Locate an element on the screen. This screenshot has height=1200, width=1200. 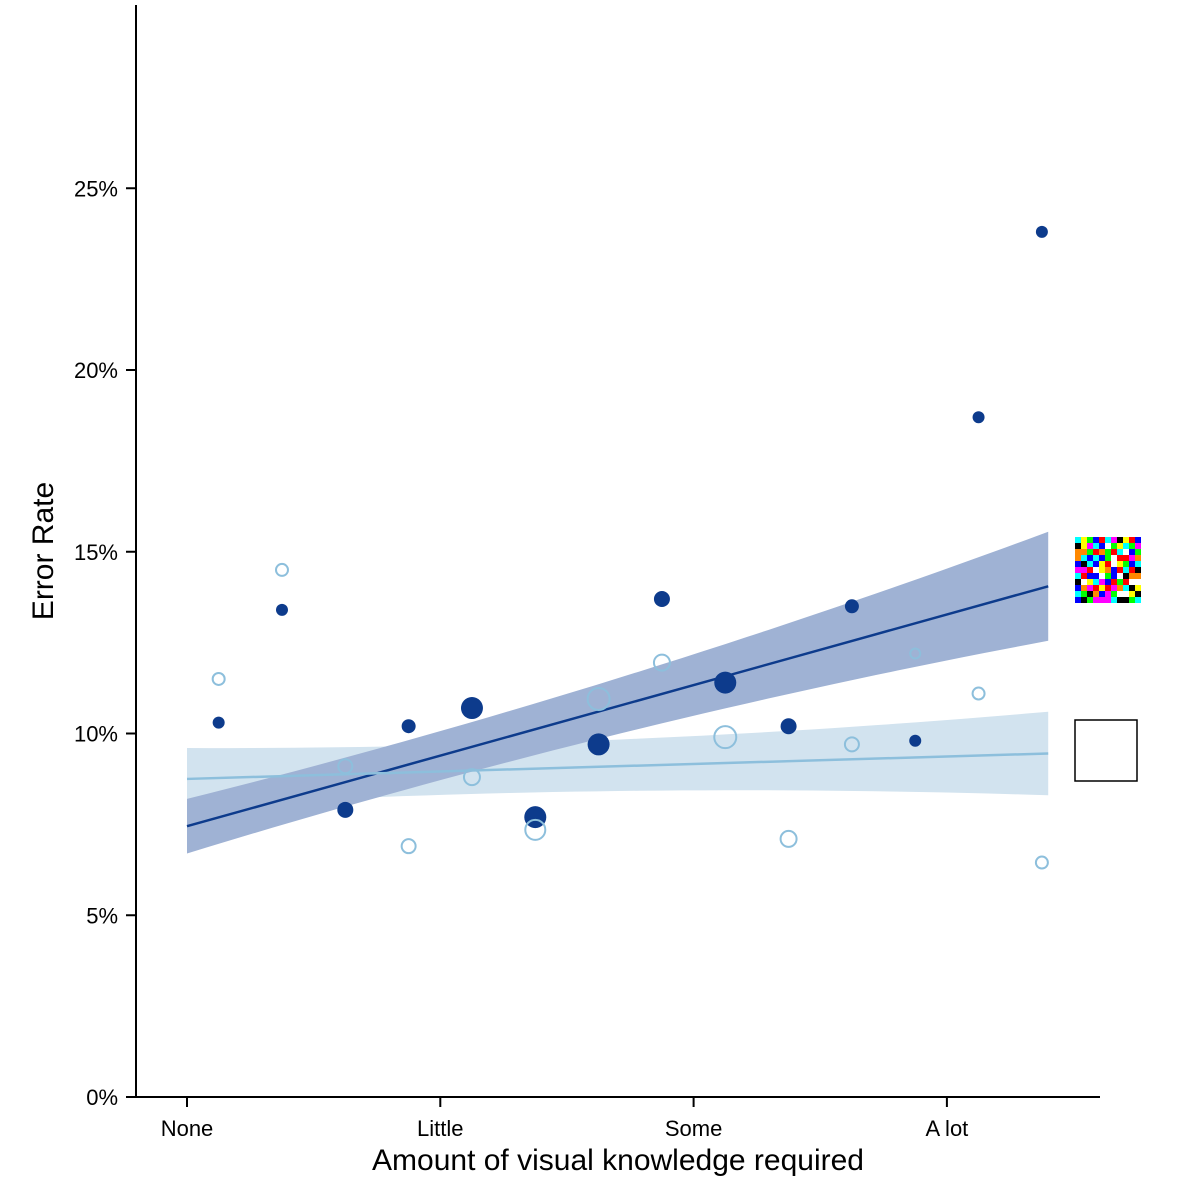
legend-key-noise-pattern is located at coordinates (1108, 570).